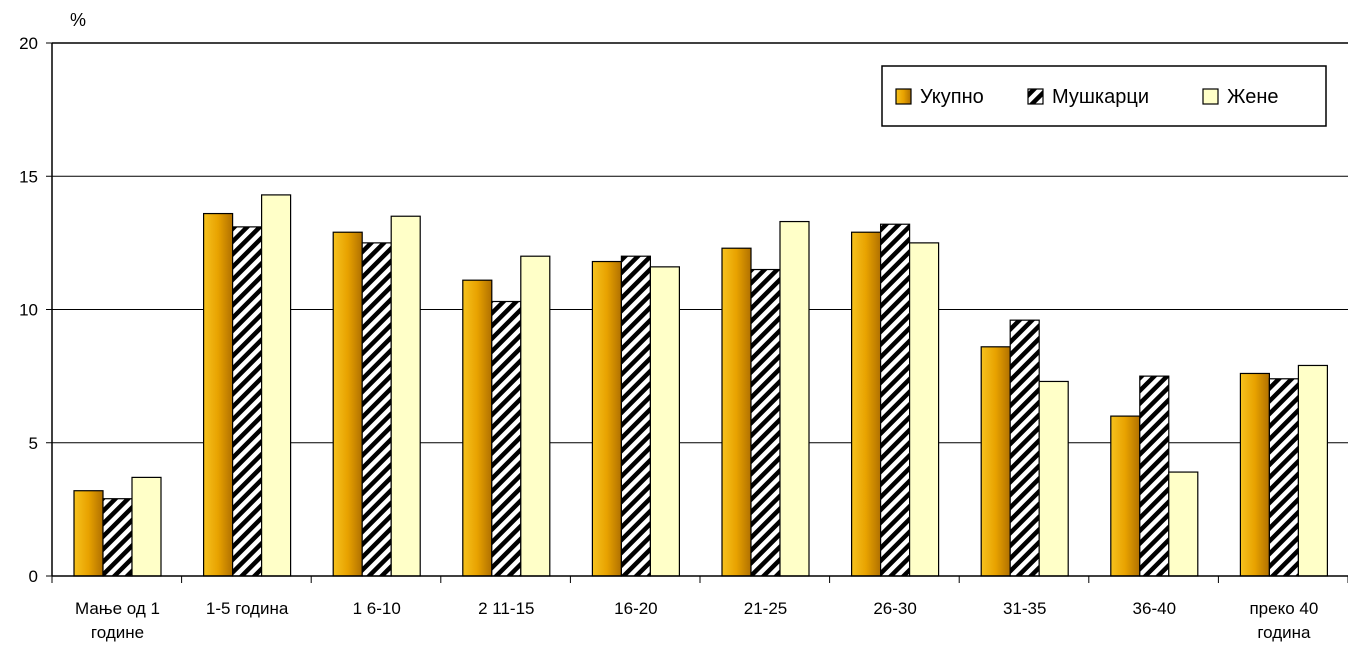 The width and height of the screenshot is (1348, 652). Describe the element at coordinates (1024, 608) in the screenshot. I see `x-category-label: 31-35` at that location.